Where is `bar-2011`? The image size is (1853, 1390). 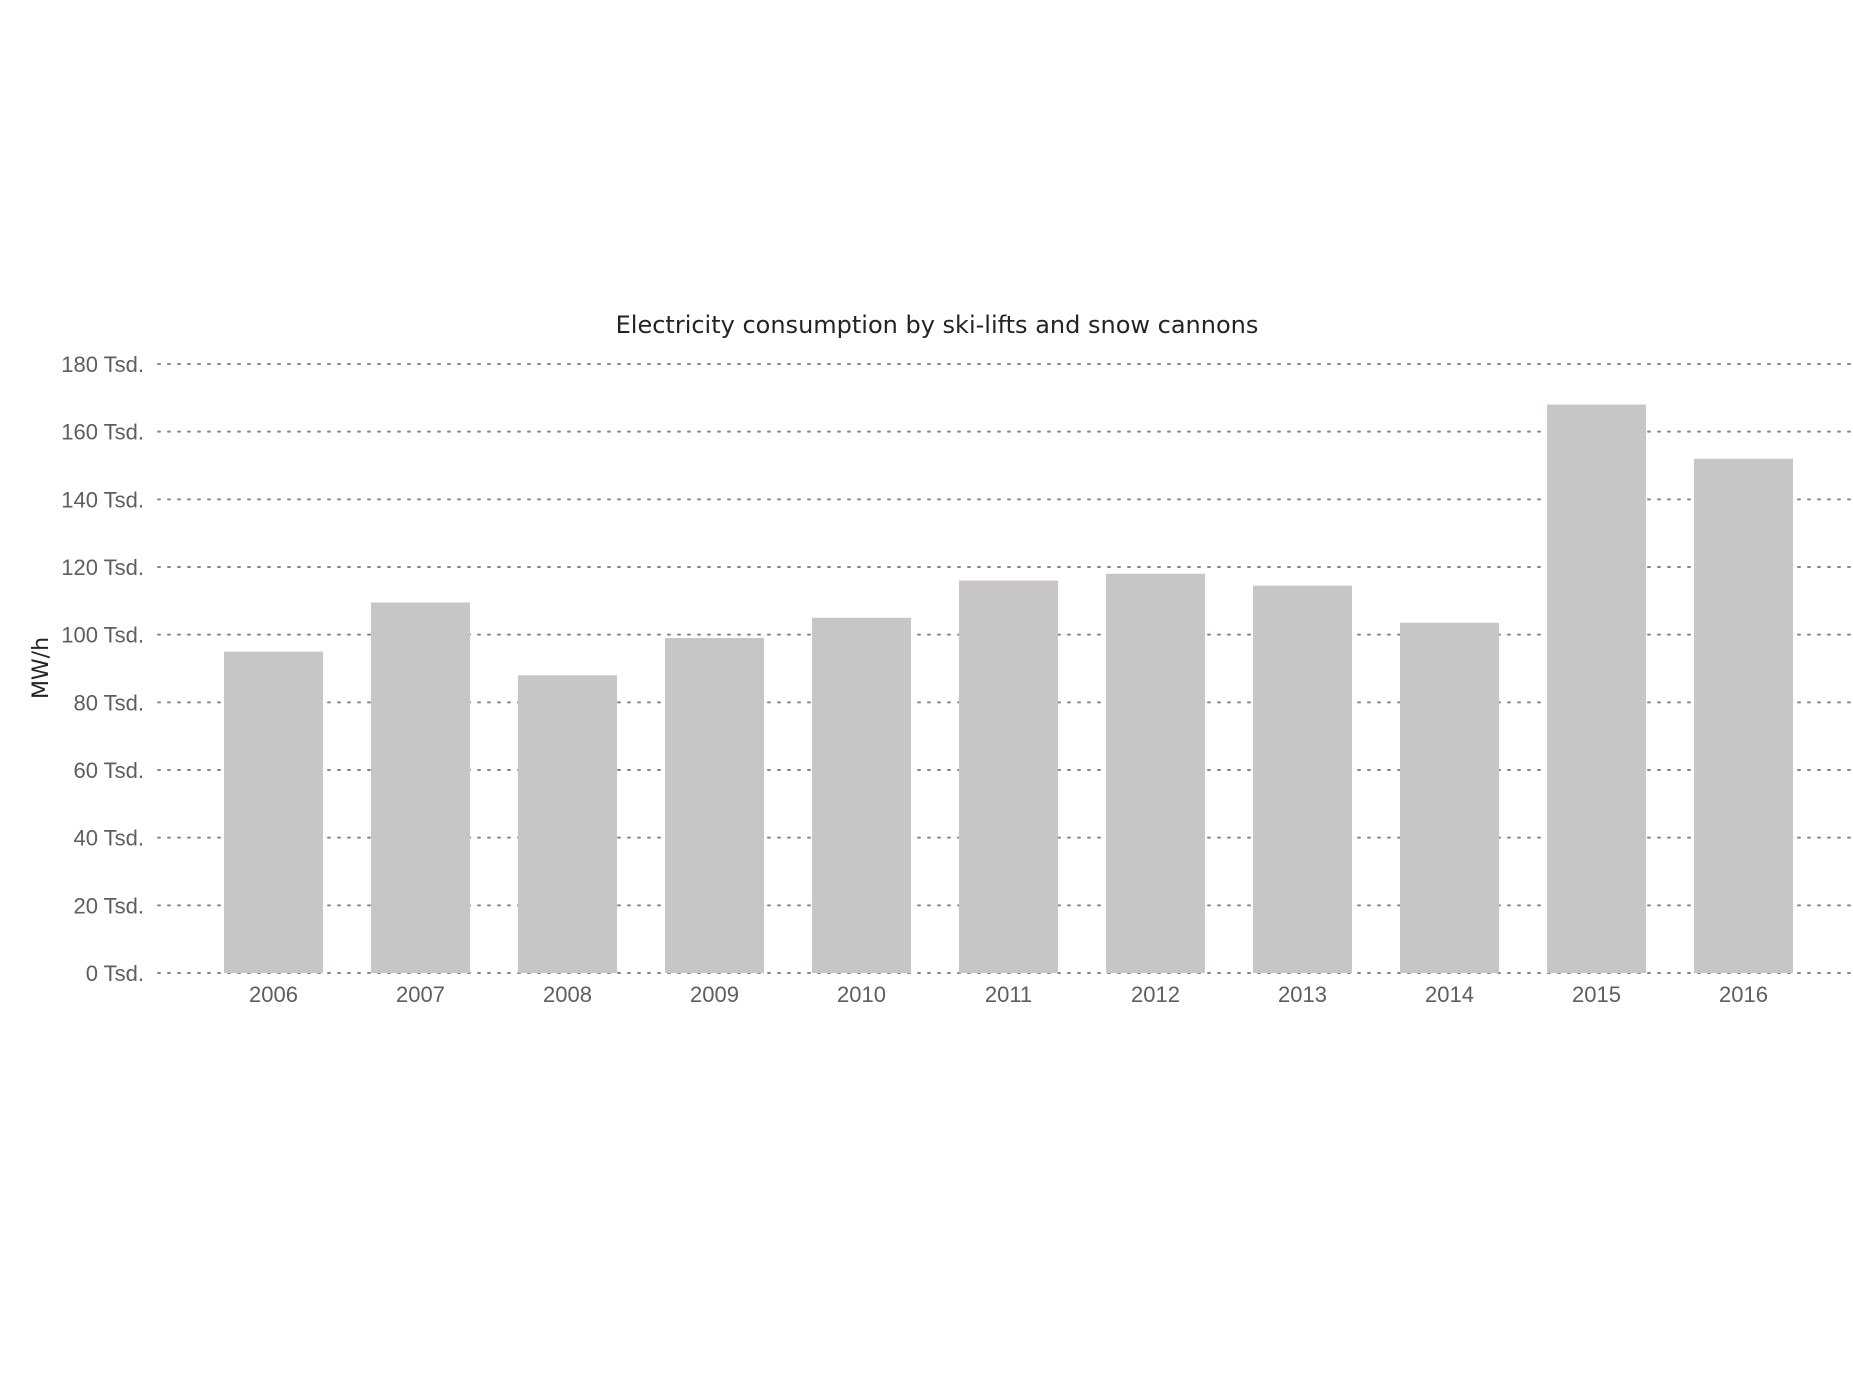
bar-2011 is located at coordinates (1008, 776).